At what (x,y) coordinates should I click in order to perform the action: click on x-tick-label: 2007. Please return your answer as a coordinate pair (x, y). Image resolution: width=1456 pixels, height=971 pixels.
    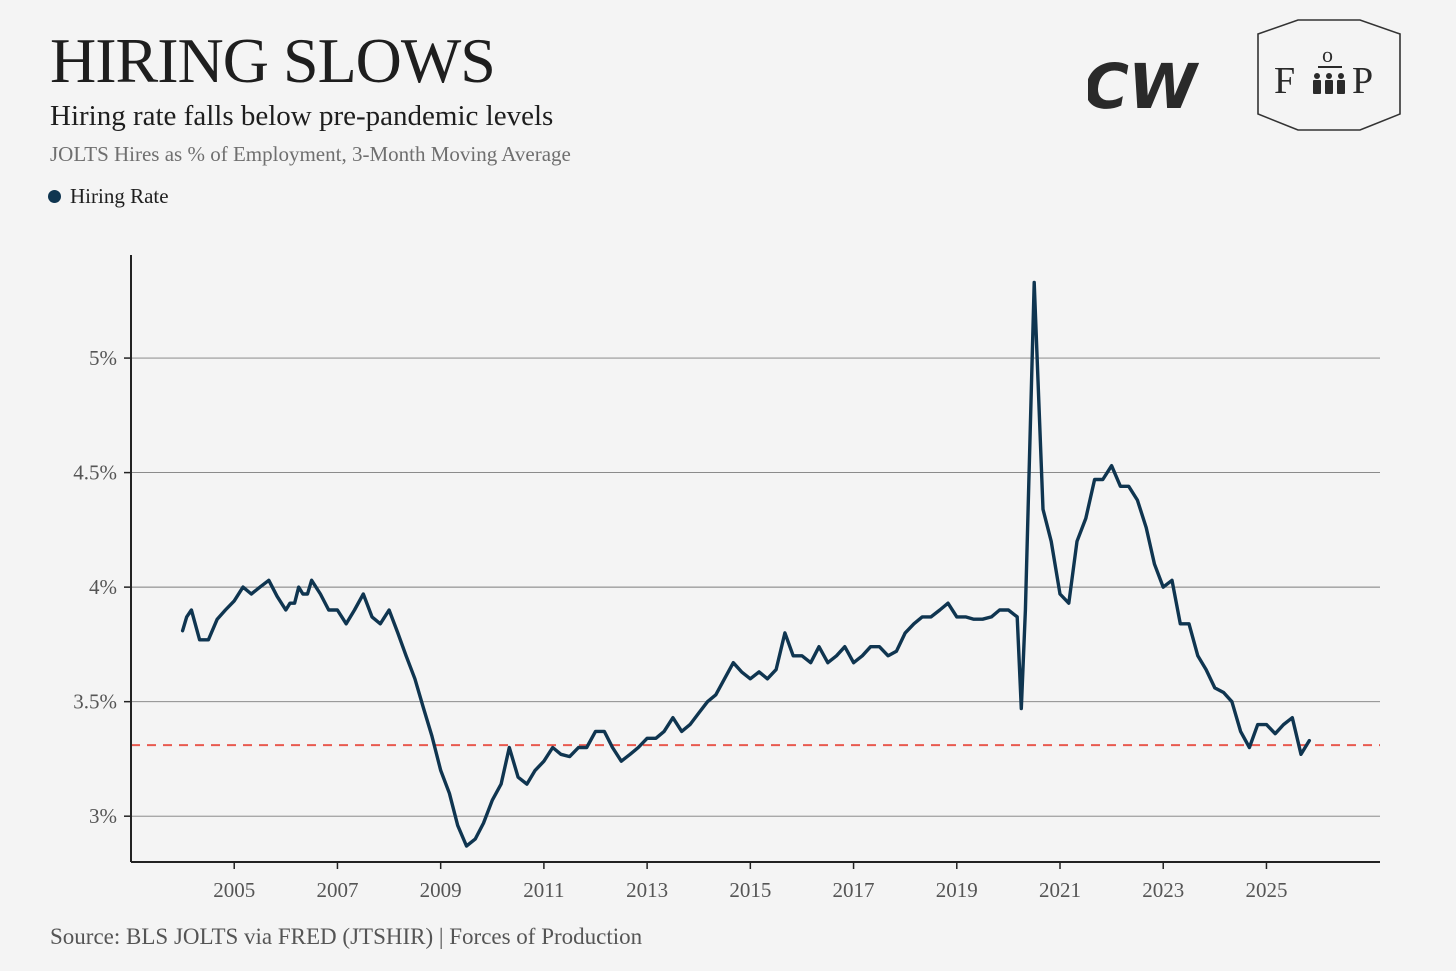
    Looking at the image, I should click on (337, 890).